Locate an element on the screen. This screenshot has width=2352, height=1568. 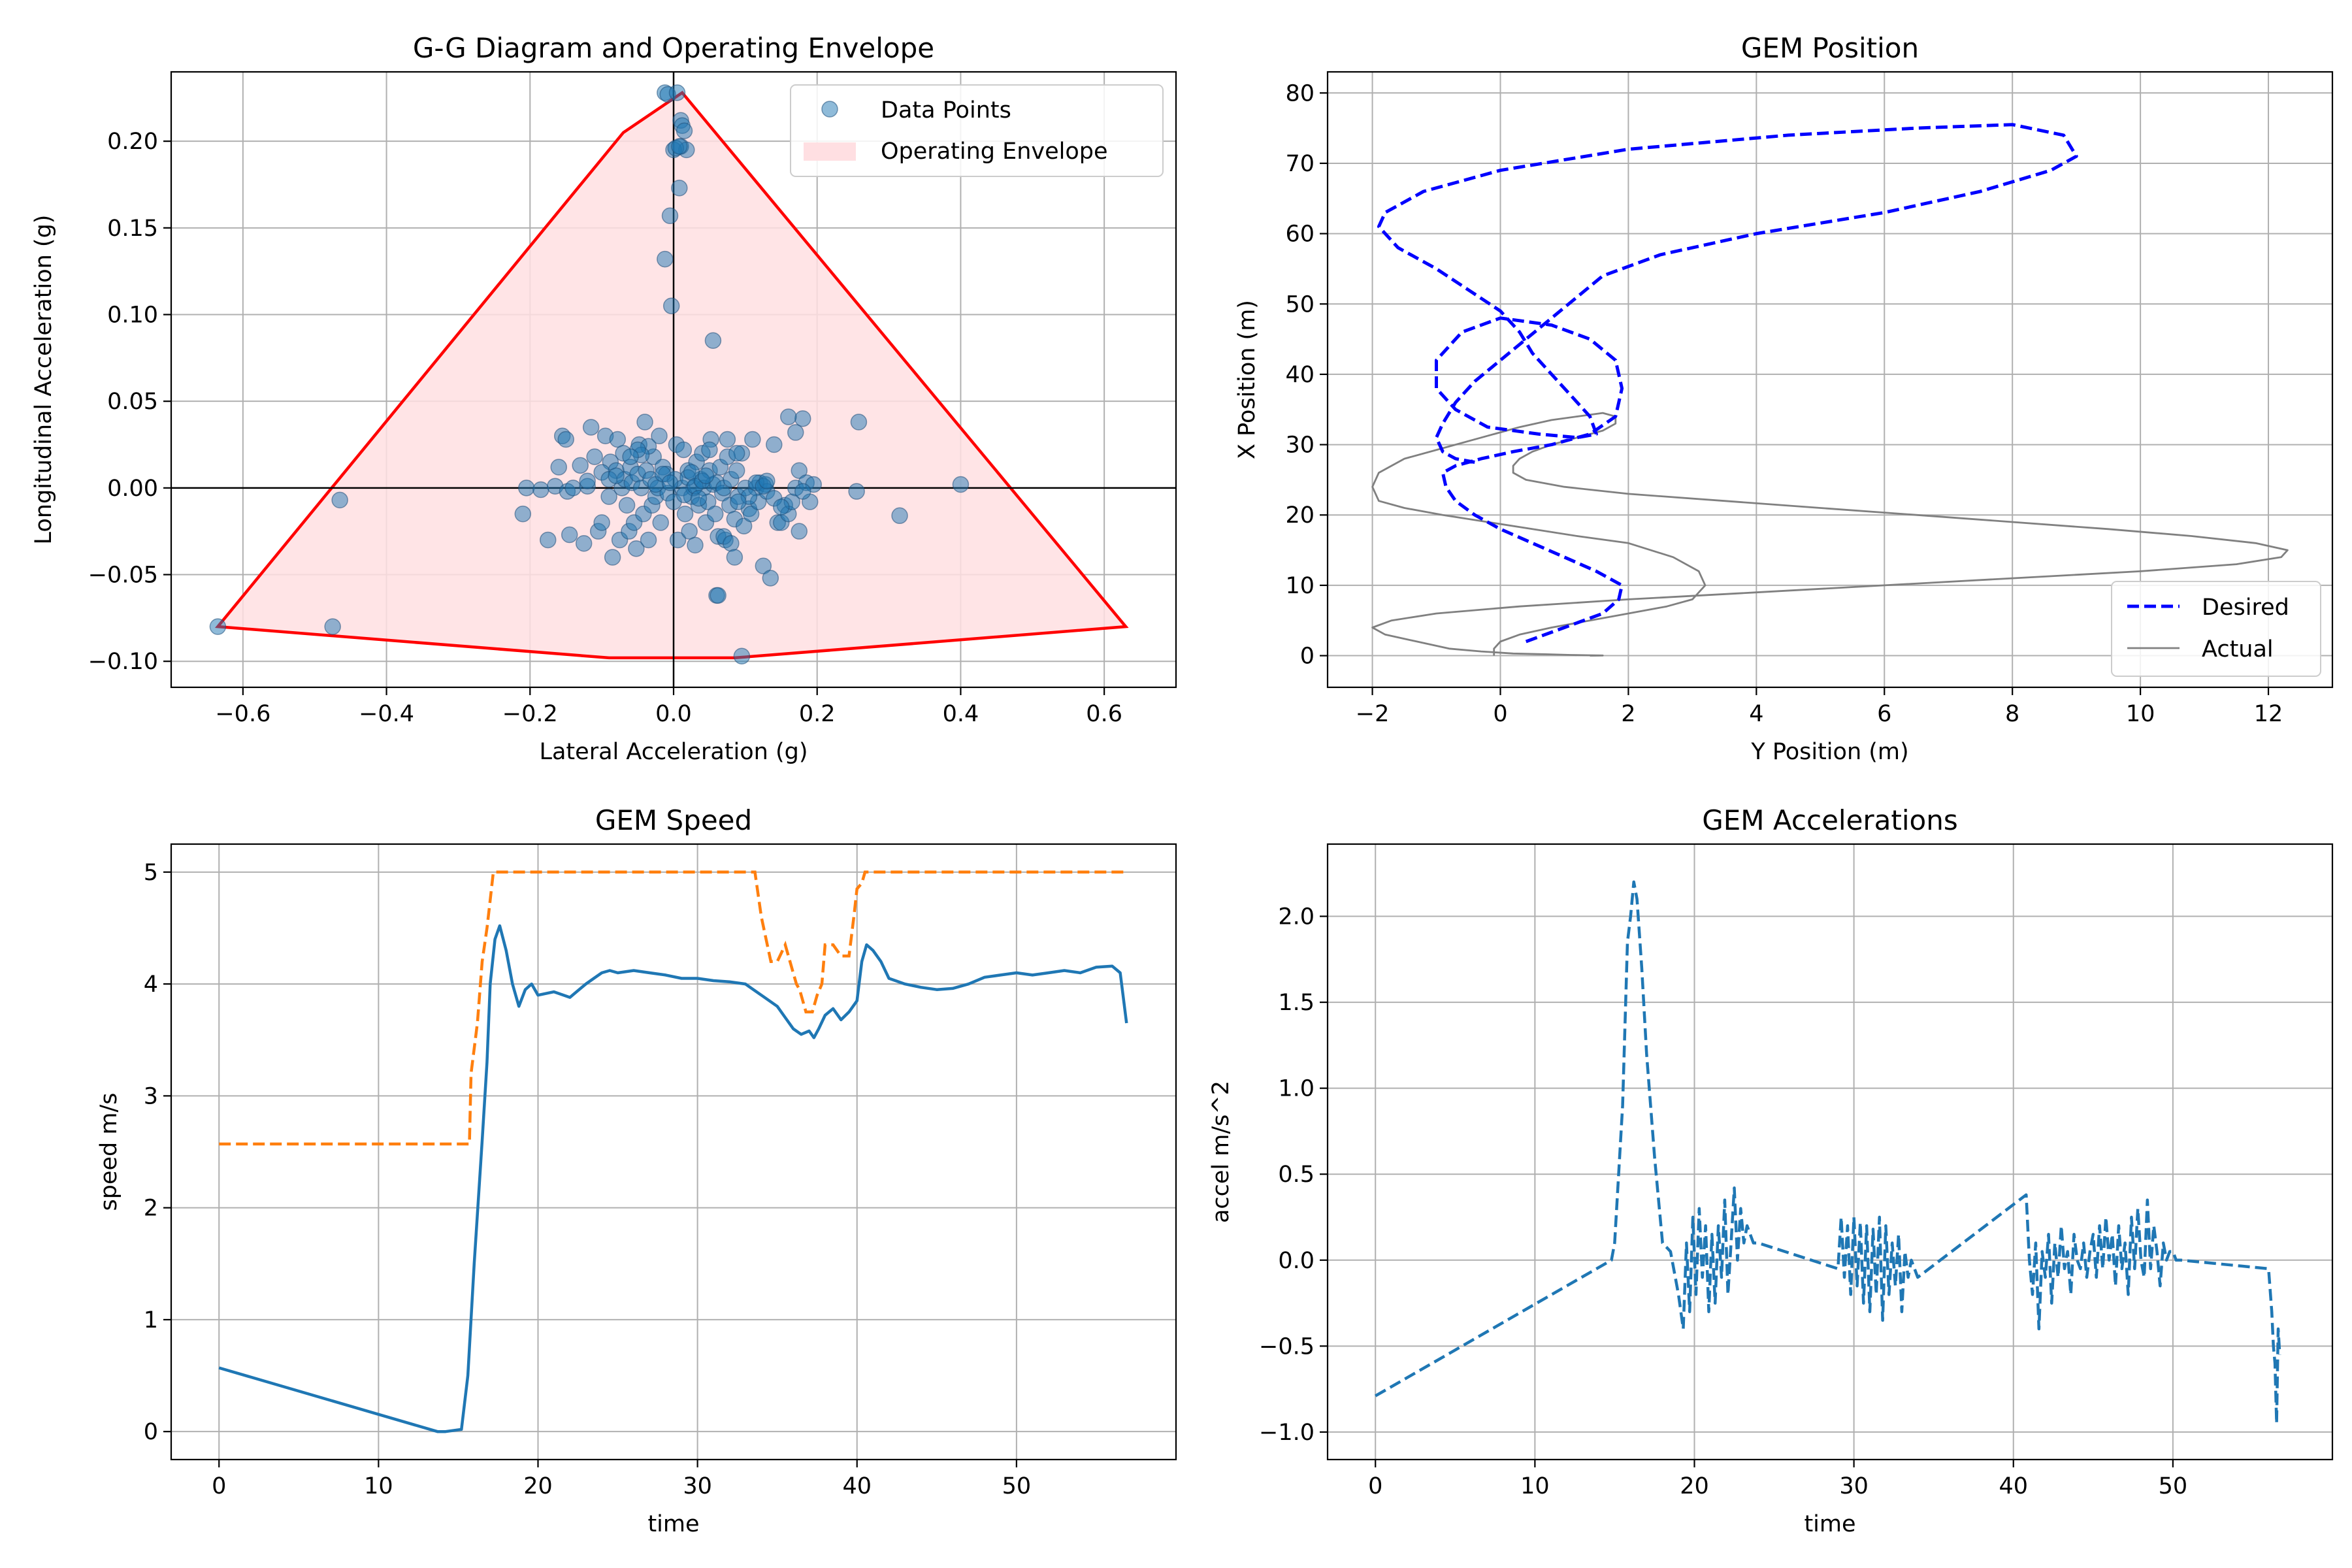
gg-xtick-label-0: −0.6 is located at coordinates (242, 714).